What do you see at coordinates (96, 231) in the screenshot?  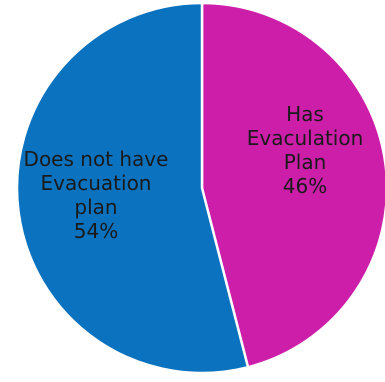 I see `pie-slice-percent-1: 54%` at bounding box center [96, 231].